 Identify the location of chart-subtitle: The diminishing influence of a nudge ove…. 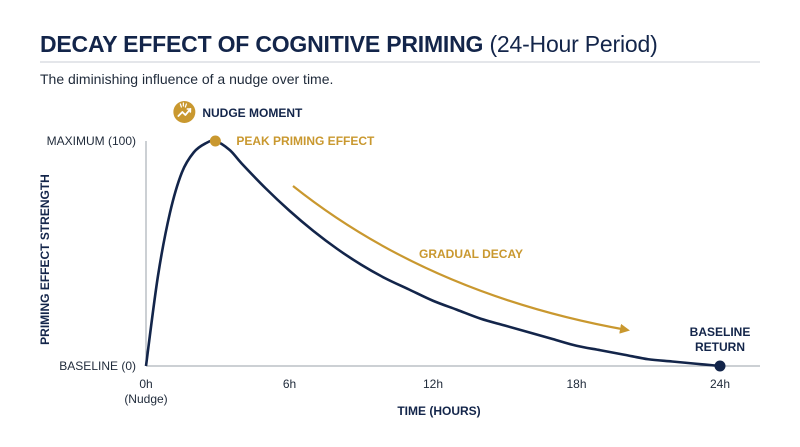
(187, 79).